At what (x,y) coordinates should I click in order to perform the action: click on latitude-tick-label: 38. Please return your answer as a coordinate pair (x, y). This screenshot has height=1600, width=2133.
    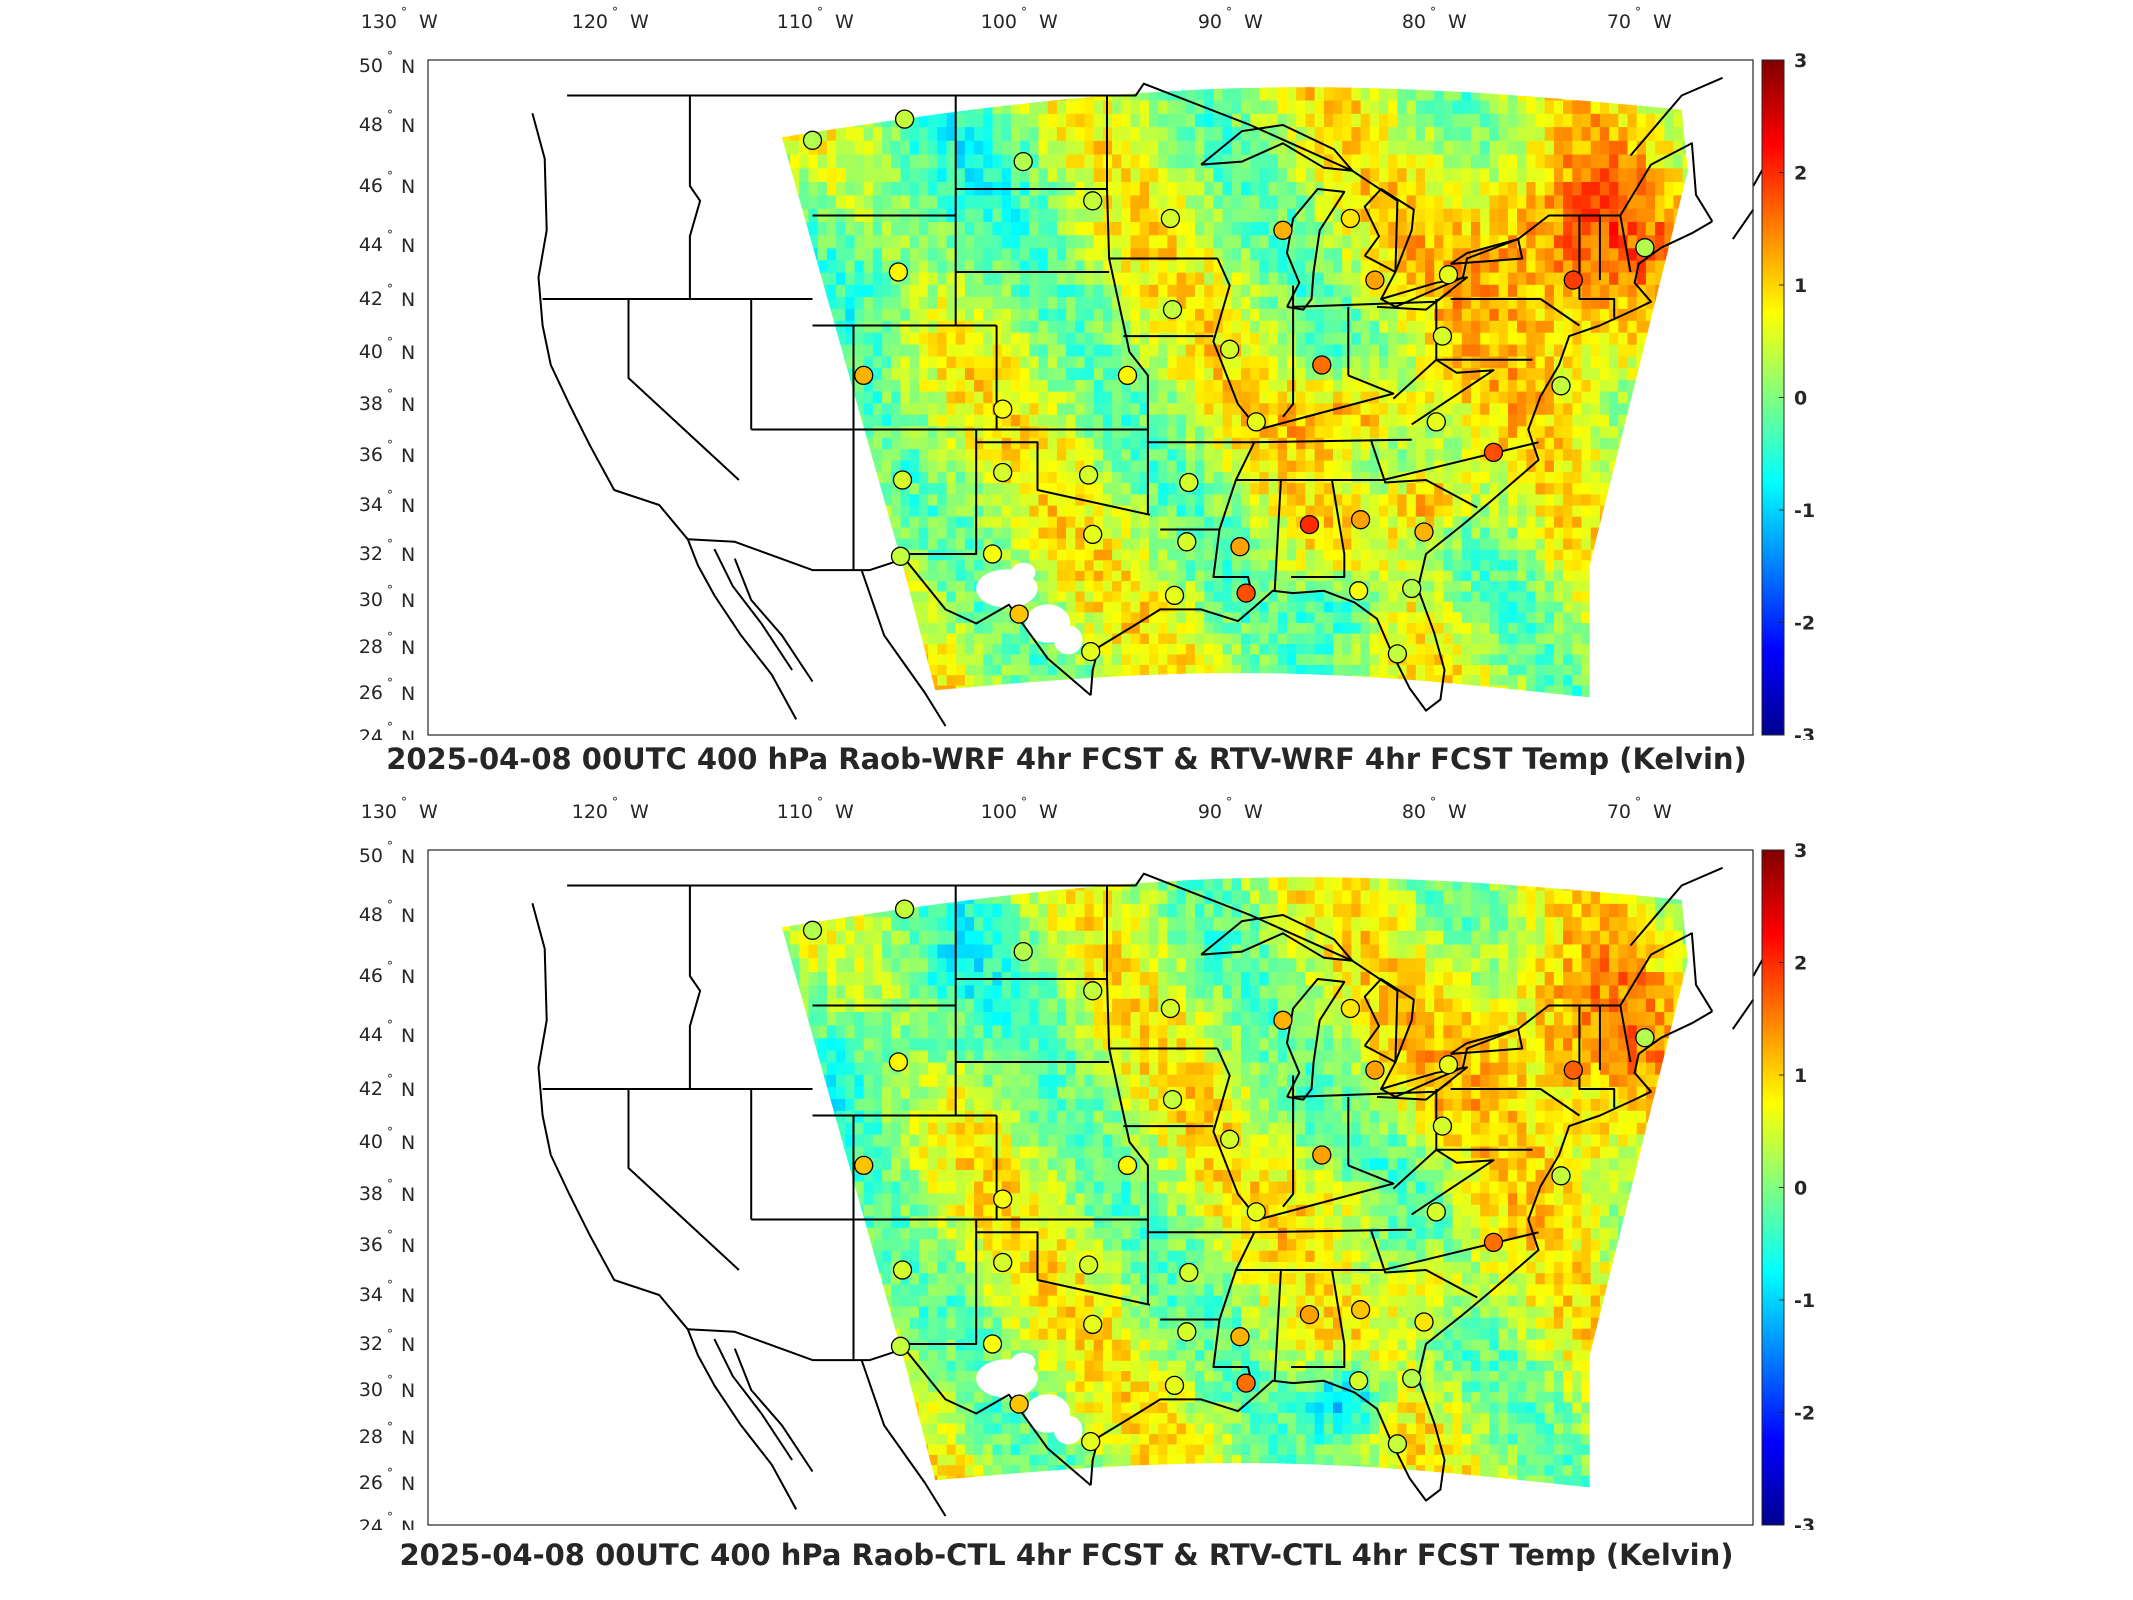
    Looking at the image, I should click on (371, 404).